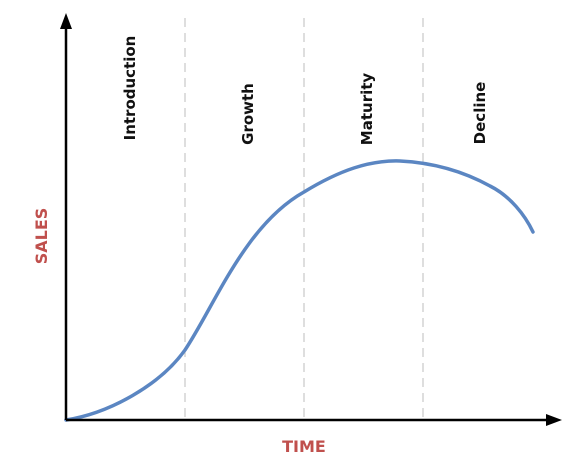  Describe the element at coordinates (41, 236) in the screenshot. I see `y-axis-title: SALES` at that location.